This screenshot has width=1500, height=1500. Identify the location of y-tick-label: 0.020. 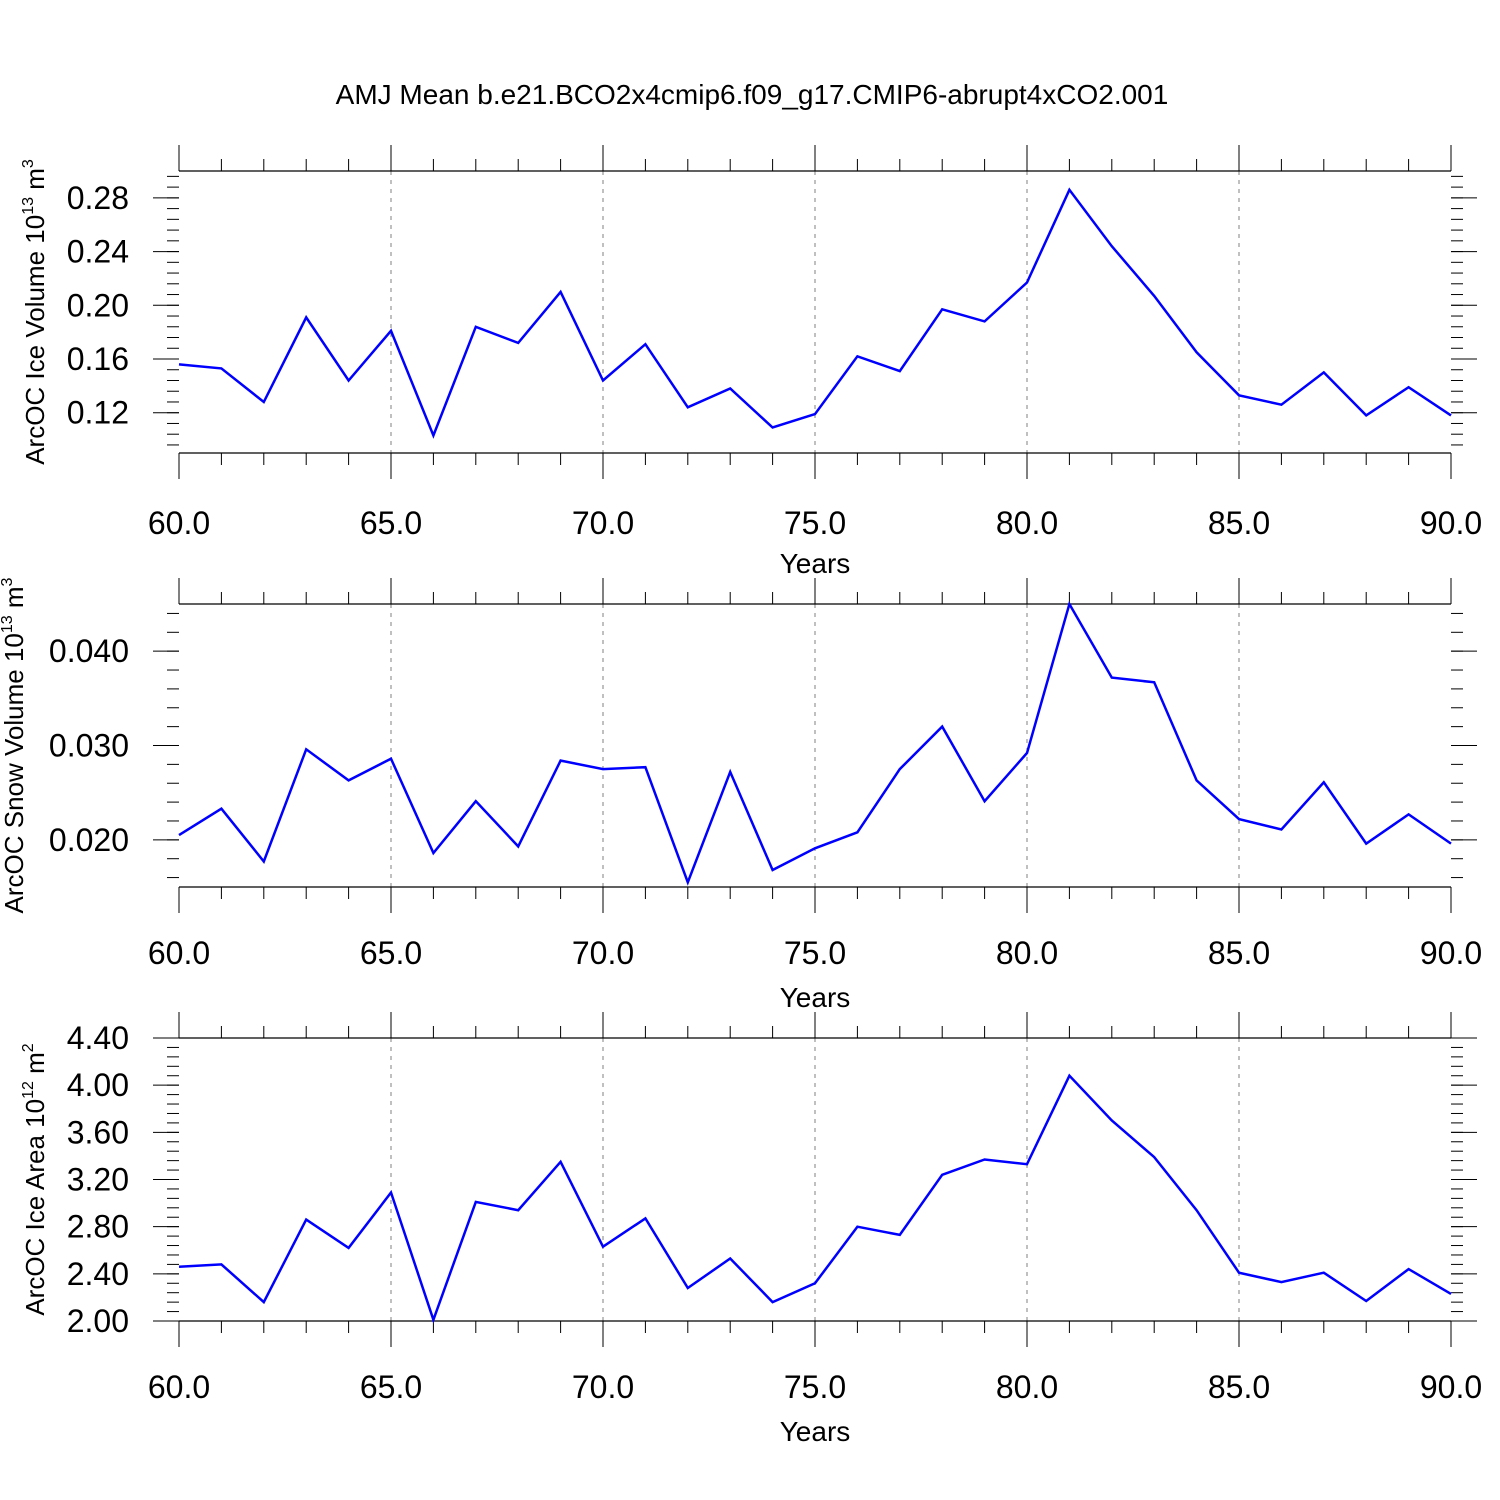
(89, 840).